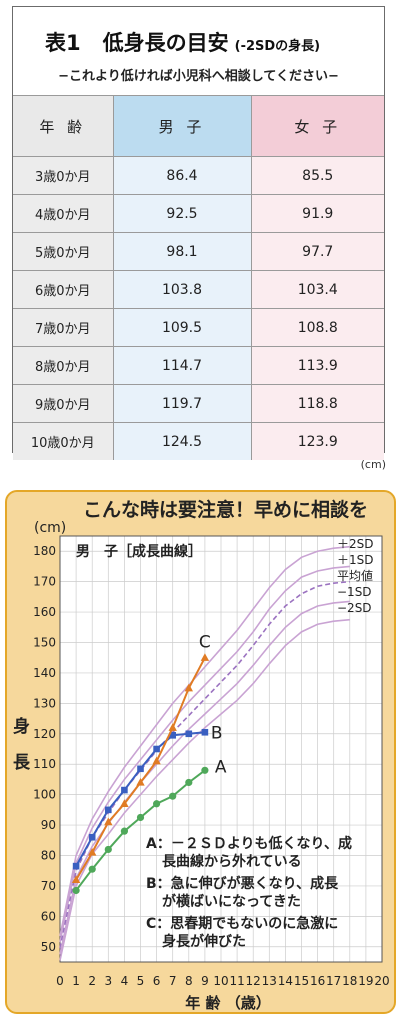 This screenshot has height=1023, width=400. What do you see at coordinates (92, 981) in the screenshot?
I see `x-tick-label: 2` at bounding box center [92, 981].